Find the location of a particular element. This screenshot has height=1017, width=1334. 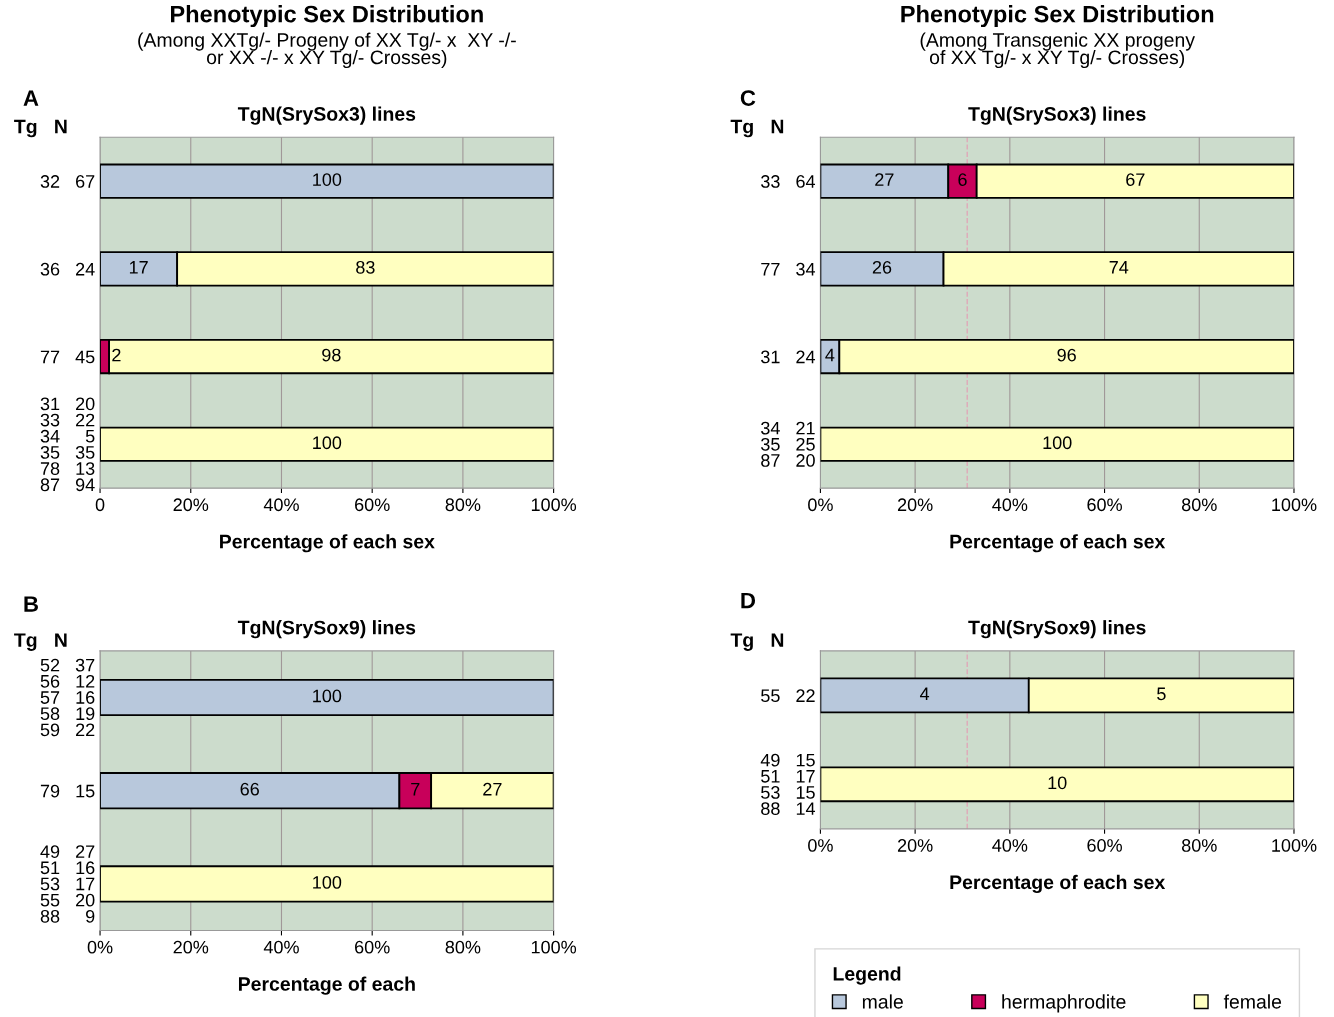

y-tick-label: 49 15 51 17 53 15 88 14 is located at coordinates (788, 784).